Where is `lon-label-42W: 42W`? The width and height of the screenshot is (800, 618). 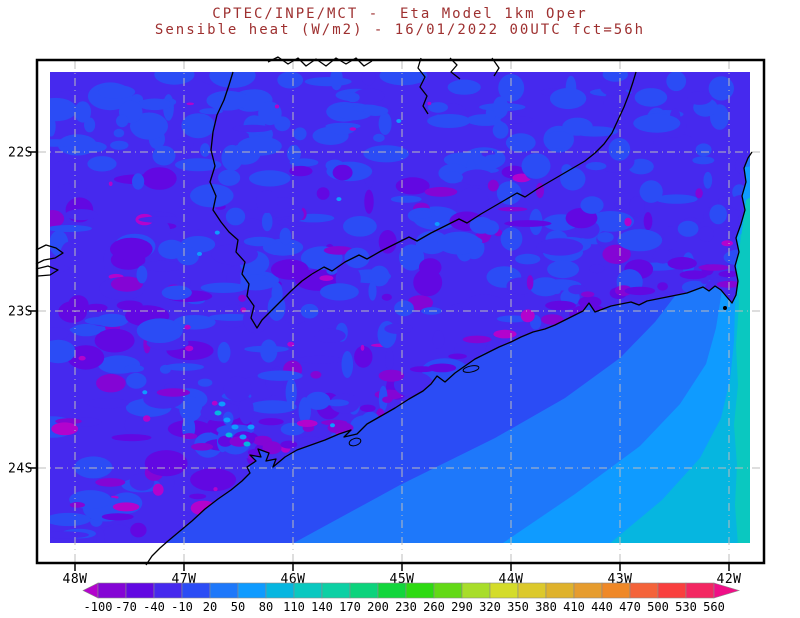 lon-label-42W: 42W is located at coordinates (729, 579).